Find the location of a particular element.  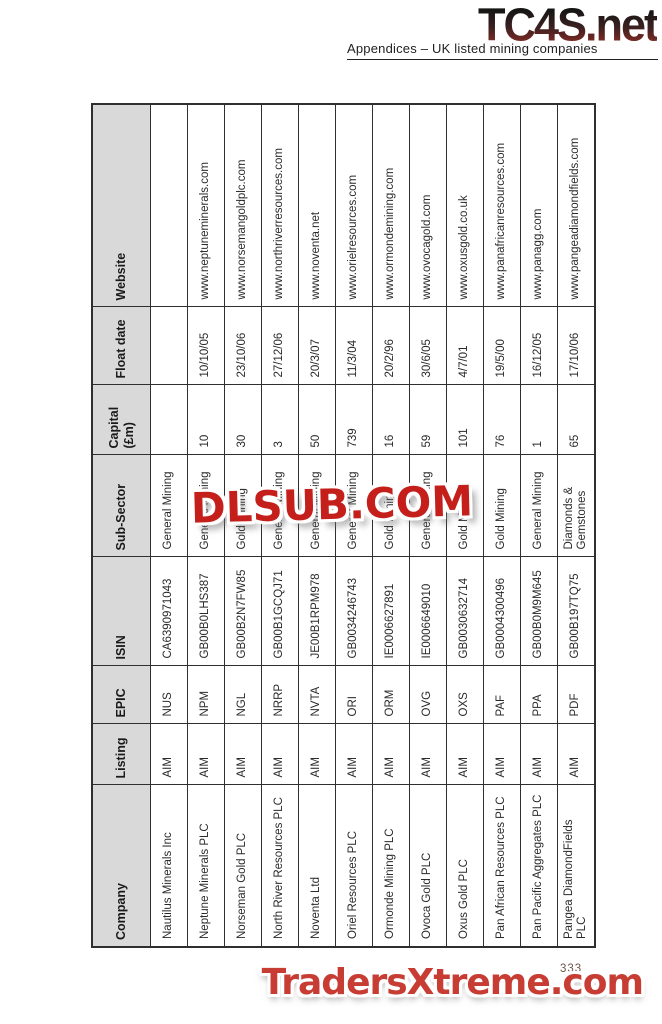

cell-isin: GB0004300496 is located at coordinates (502, 611).